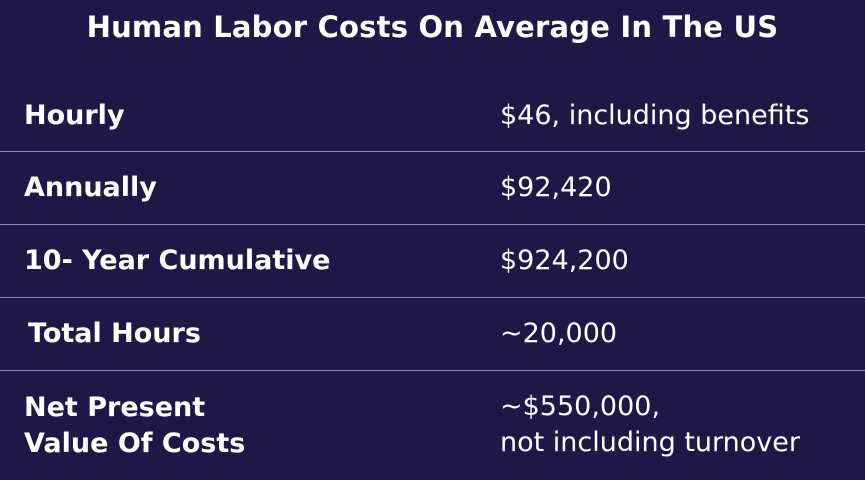 This screenshot has width=865, height=480. I want to click on row-value-line-2: not including turnover, so click(650, 442).